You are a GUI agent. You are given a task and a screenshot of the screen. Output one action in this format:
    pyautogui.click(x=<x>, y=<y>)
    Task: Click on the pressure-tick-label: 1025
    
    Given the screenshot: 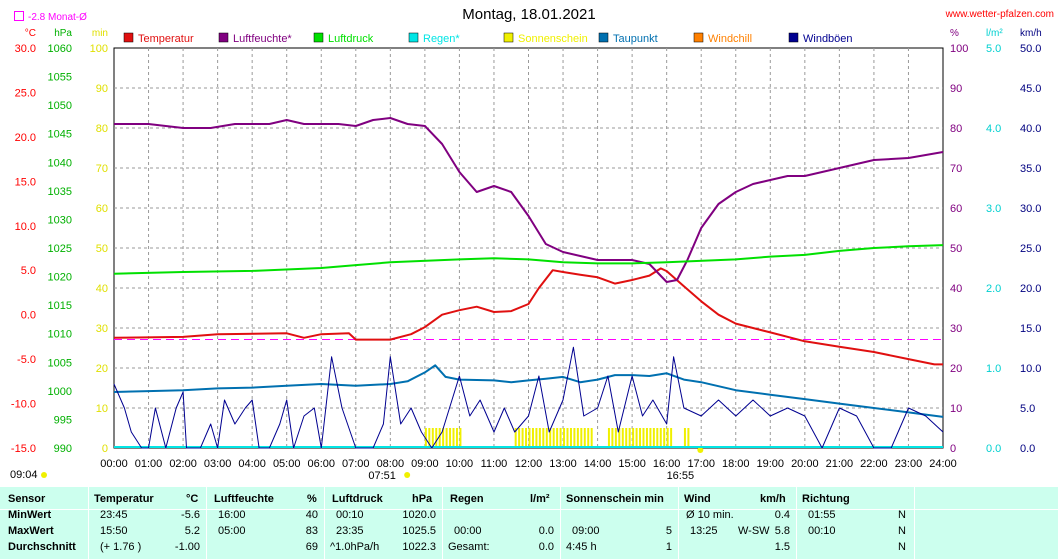 What is the action you would take?
    pyautogui.click(x=60, y=249)
    